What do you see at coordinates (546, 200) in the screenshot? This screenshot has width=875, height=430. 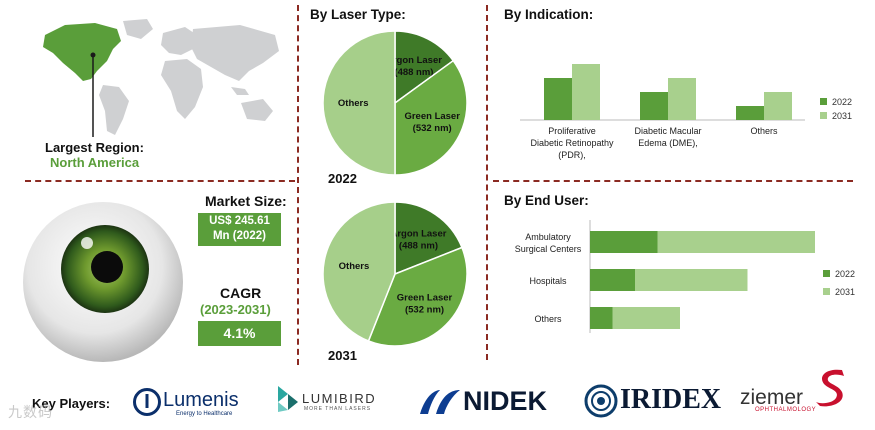 I see `end-user-title: By End User:` at bounding box center [546, 200].